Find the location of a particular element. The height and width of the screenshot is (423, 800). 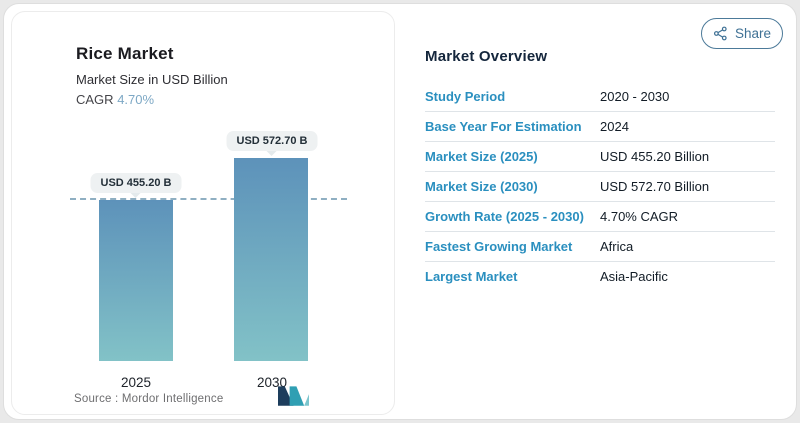

share-icon is located at coordinates (720, 33).